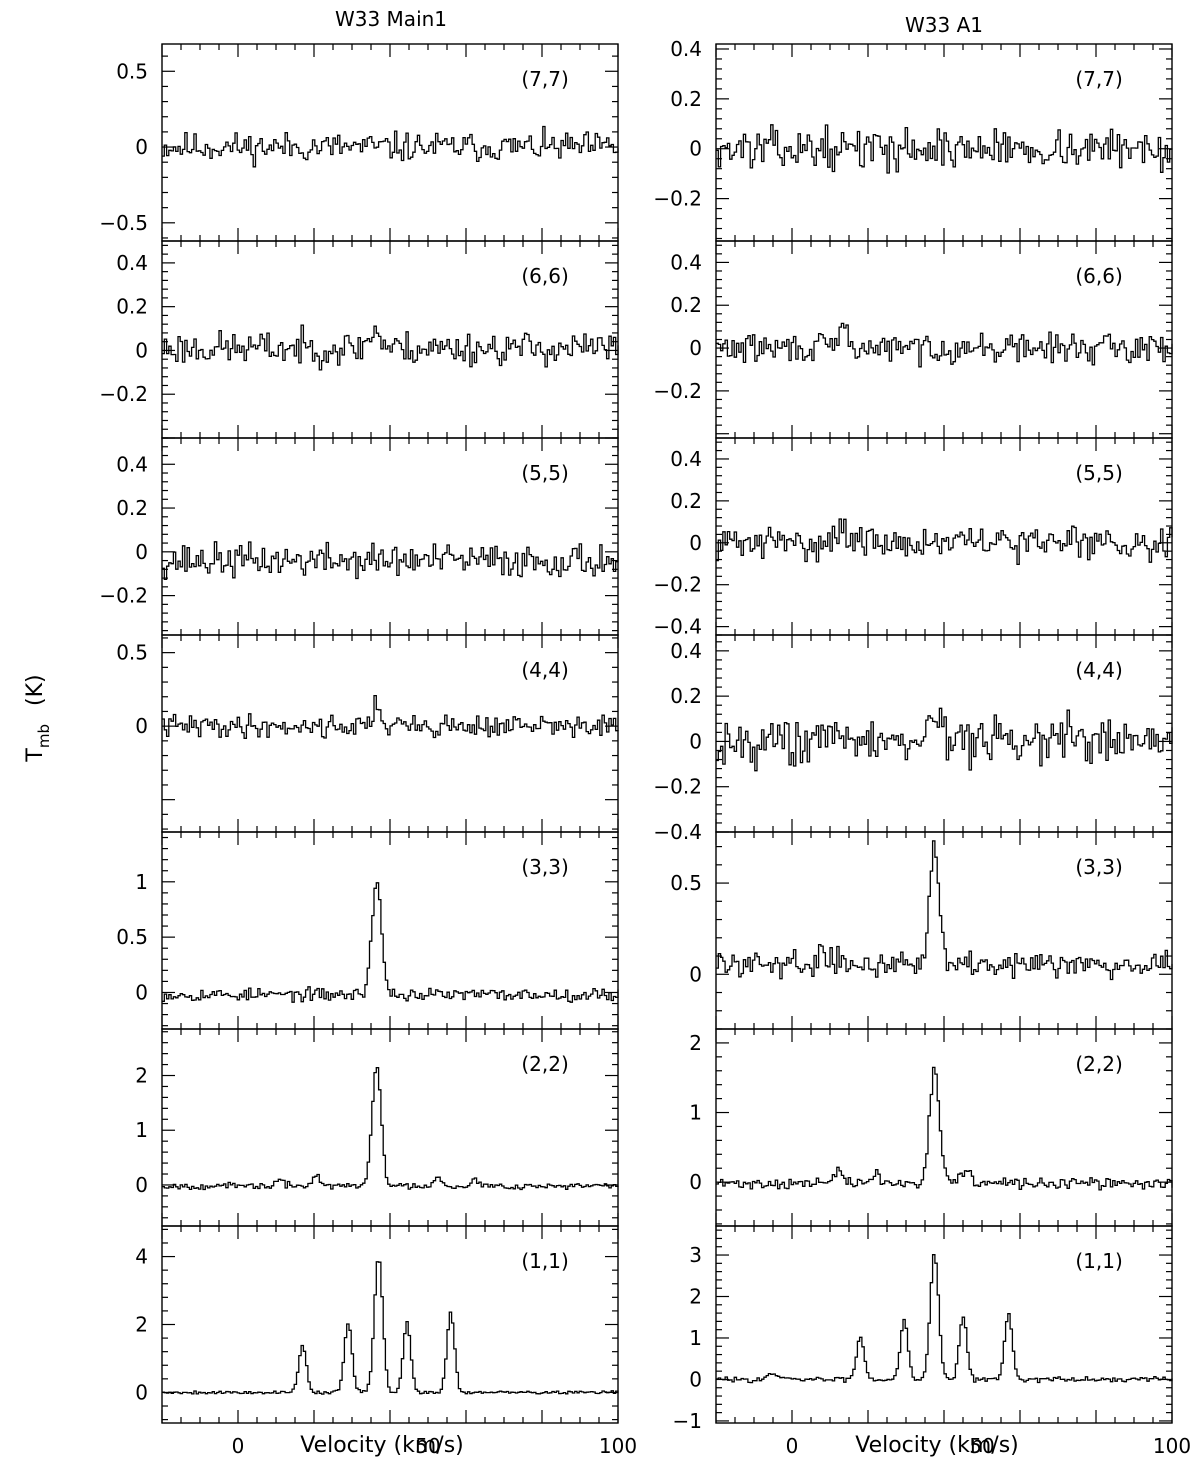 Image resolution: width=1200 pixels, height=1459 pixels. I want to click on spectrum-panel: 0 0.5 1 (3,3), so click(367, 930).